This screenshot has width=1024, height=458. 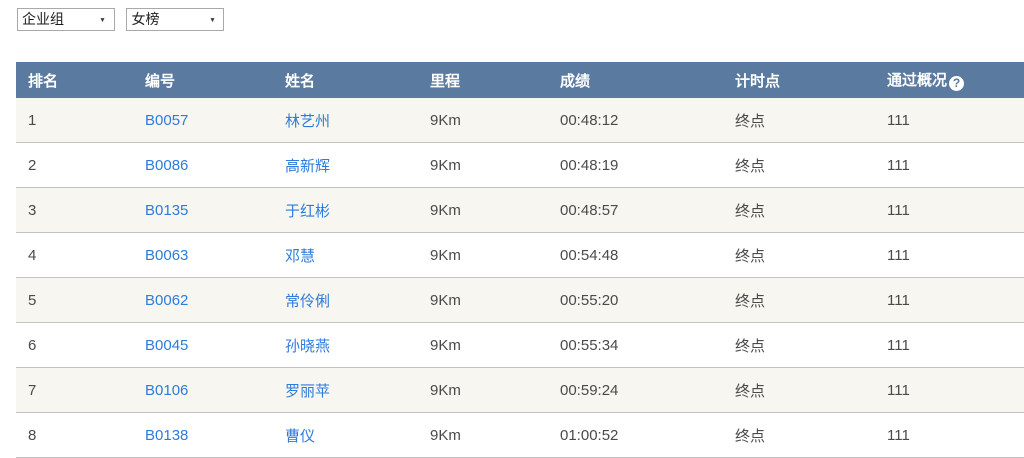 I want to click on column-header-pass: 通过概况?, so click(x=949, y=80).